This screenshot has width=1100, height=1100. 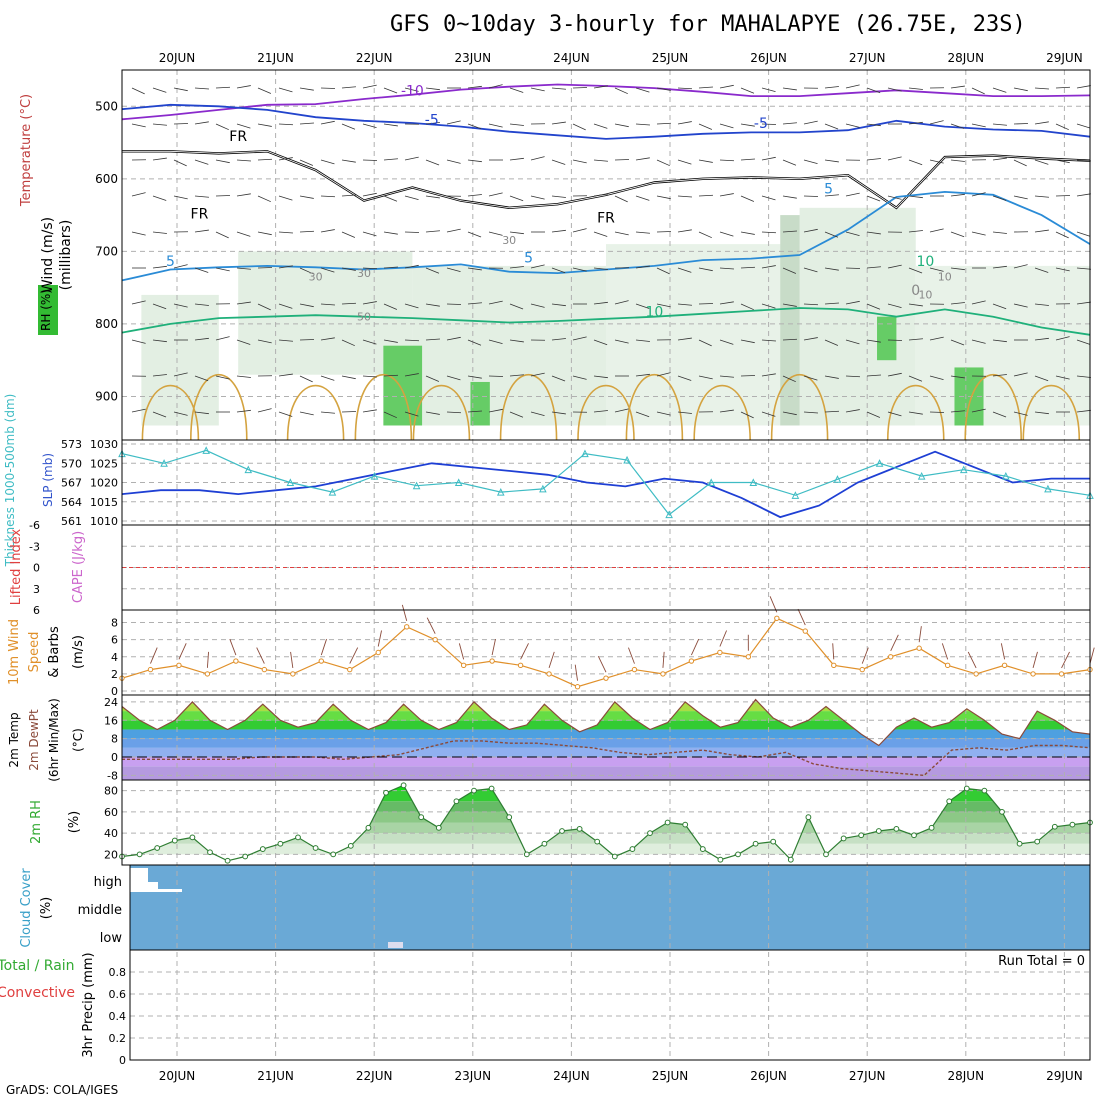 I want to click on contour-label: FR, so click(x=238, y=137).